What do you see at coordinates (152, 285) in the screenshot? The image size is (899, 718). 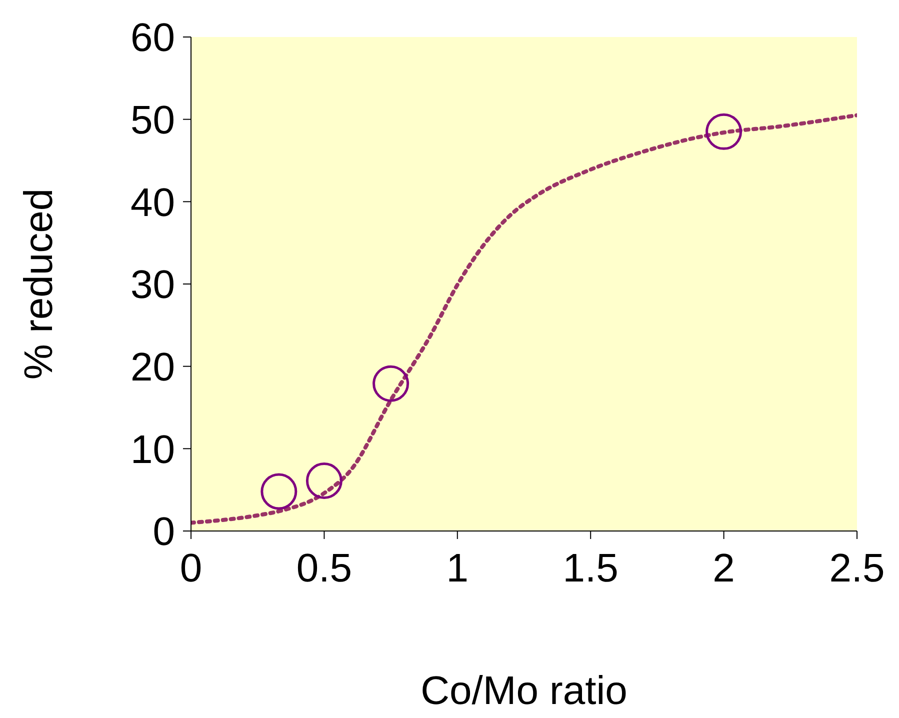 I see `y-tick-label: 30` at bounding box center [152, 285].